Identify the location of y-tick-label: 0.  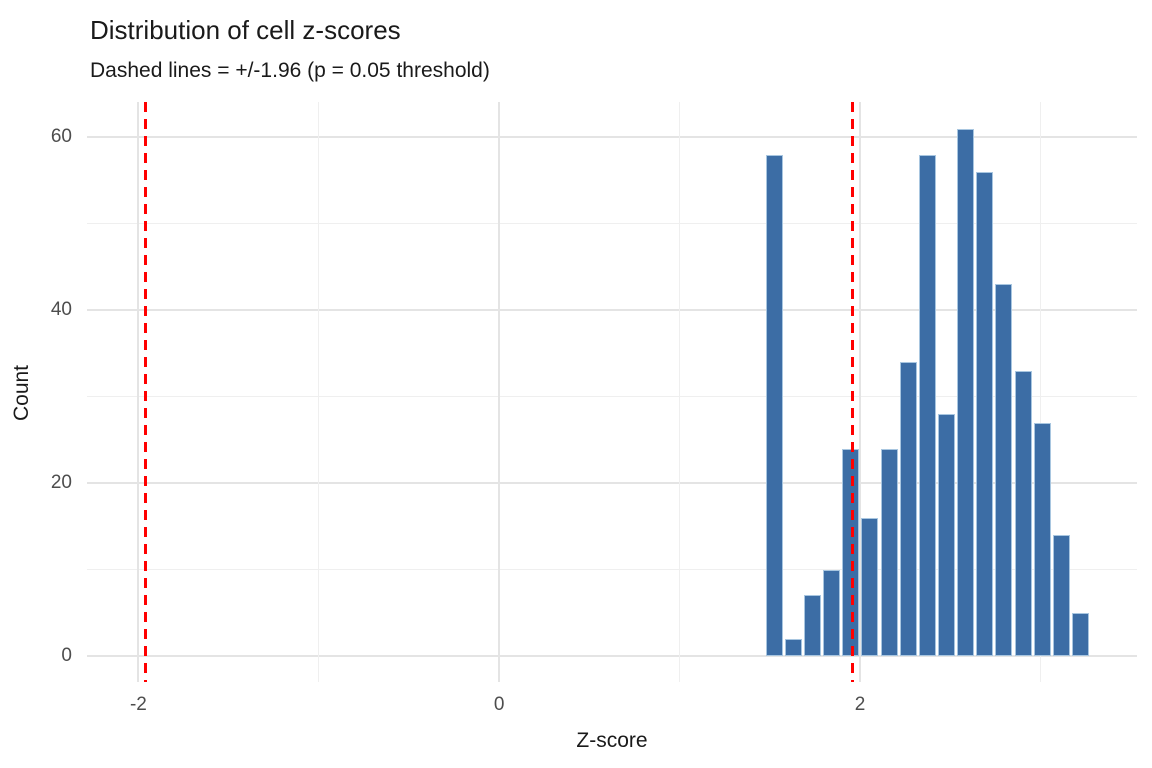
(66, 655).